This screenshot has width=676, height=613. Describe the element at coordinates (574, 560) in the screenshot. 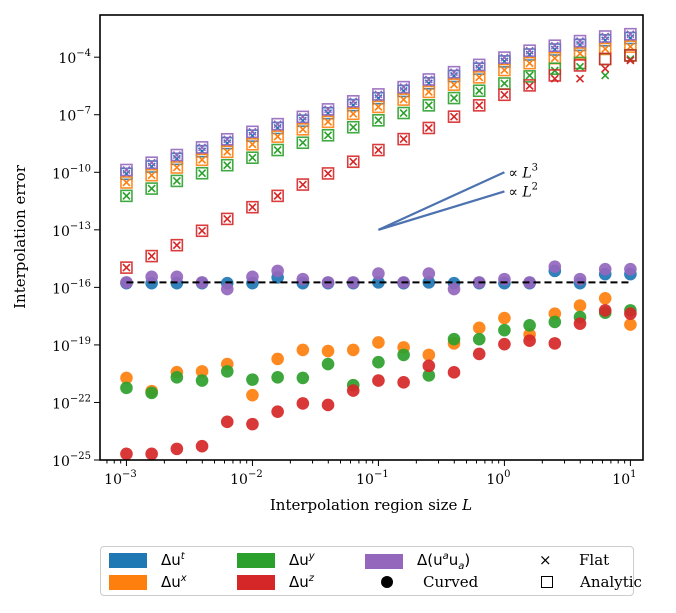

I see `legend-entry-flat: × Flat` at that location.